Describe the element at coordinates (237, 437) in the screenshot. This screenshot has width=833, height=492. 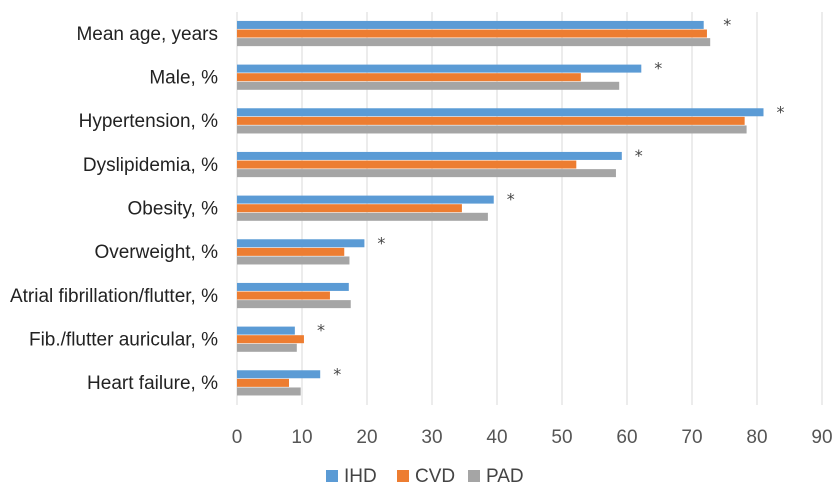
I see `x-tick-label-0: 0` at that location.